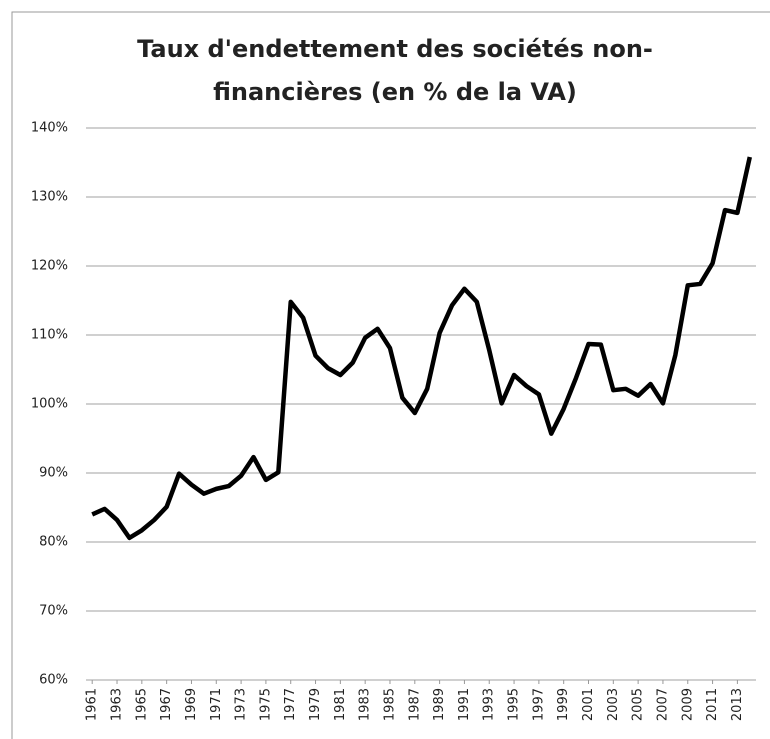 This screenshot has width=770, height=739. Describe the element at coordinates (340, 704) in the screenshot. I see `x-tick-label: 1981` at that location.